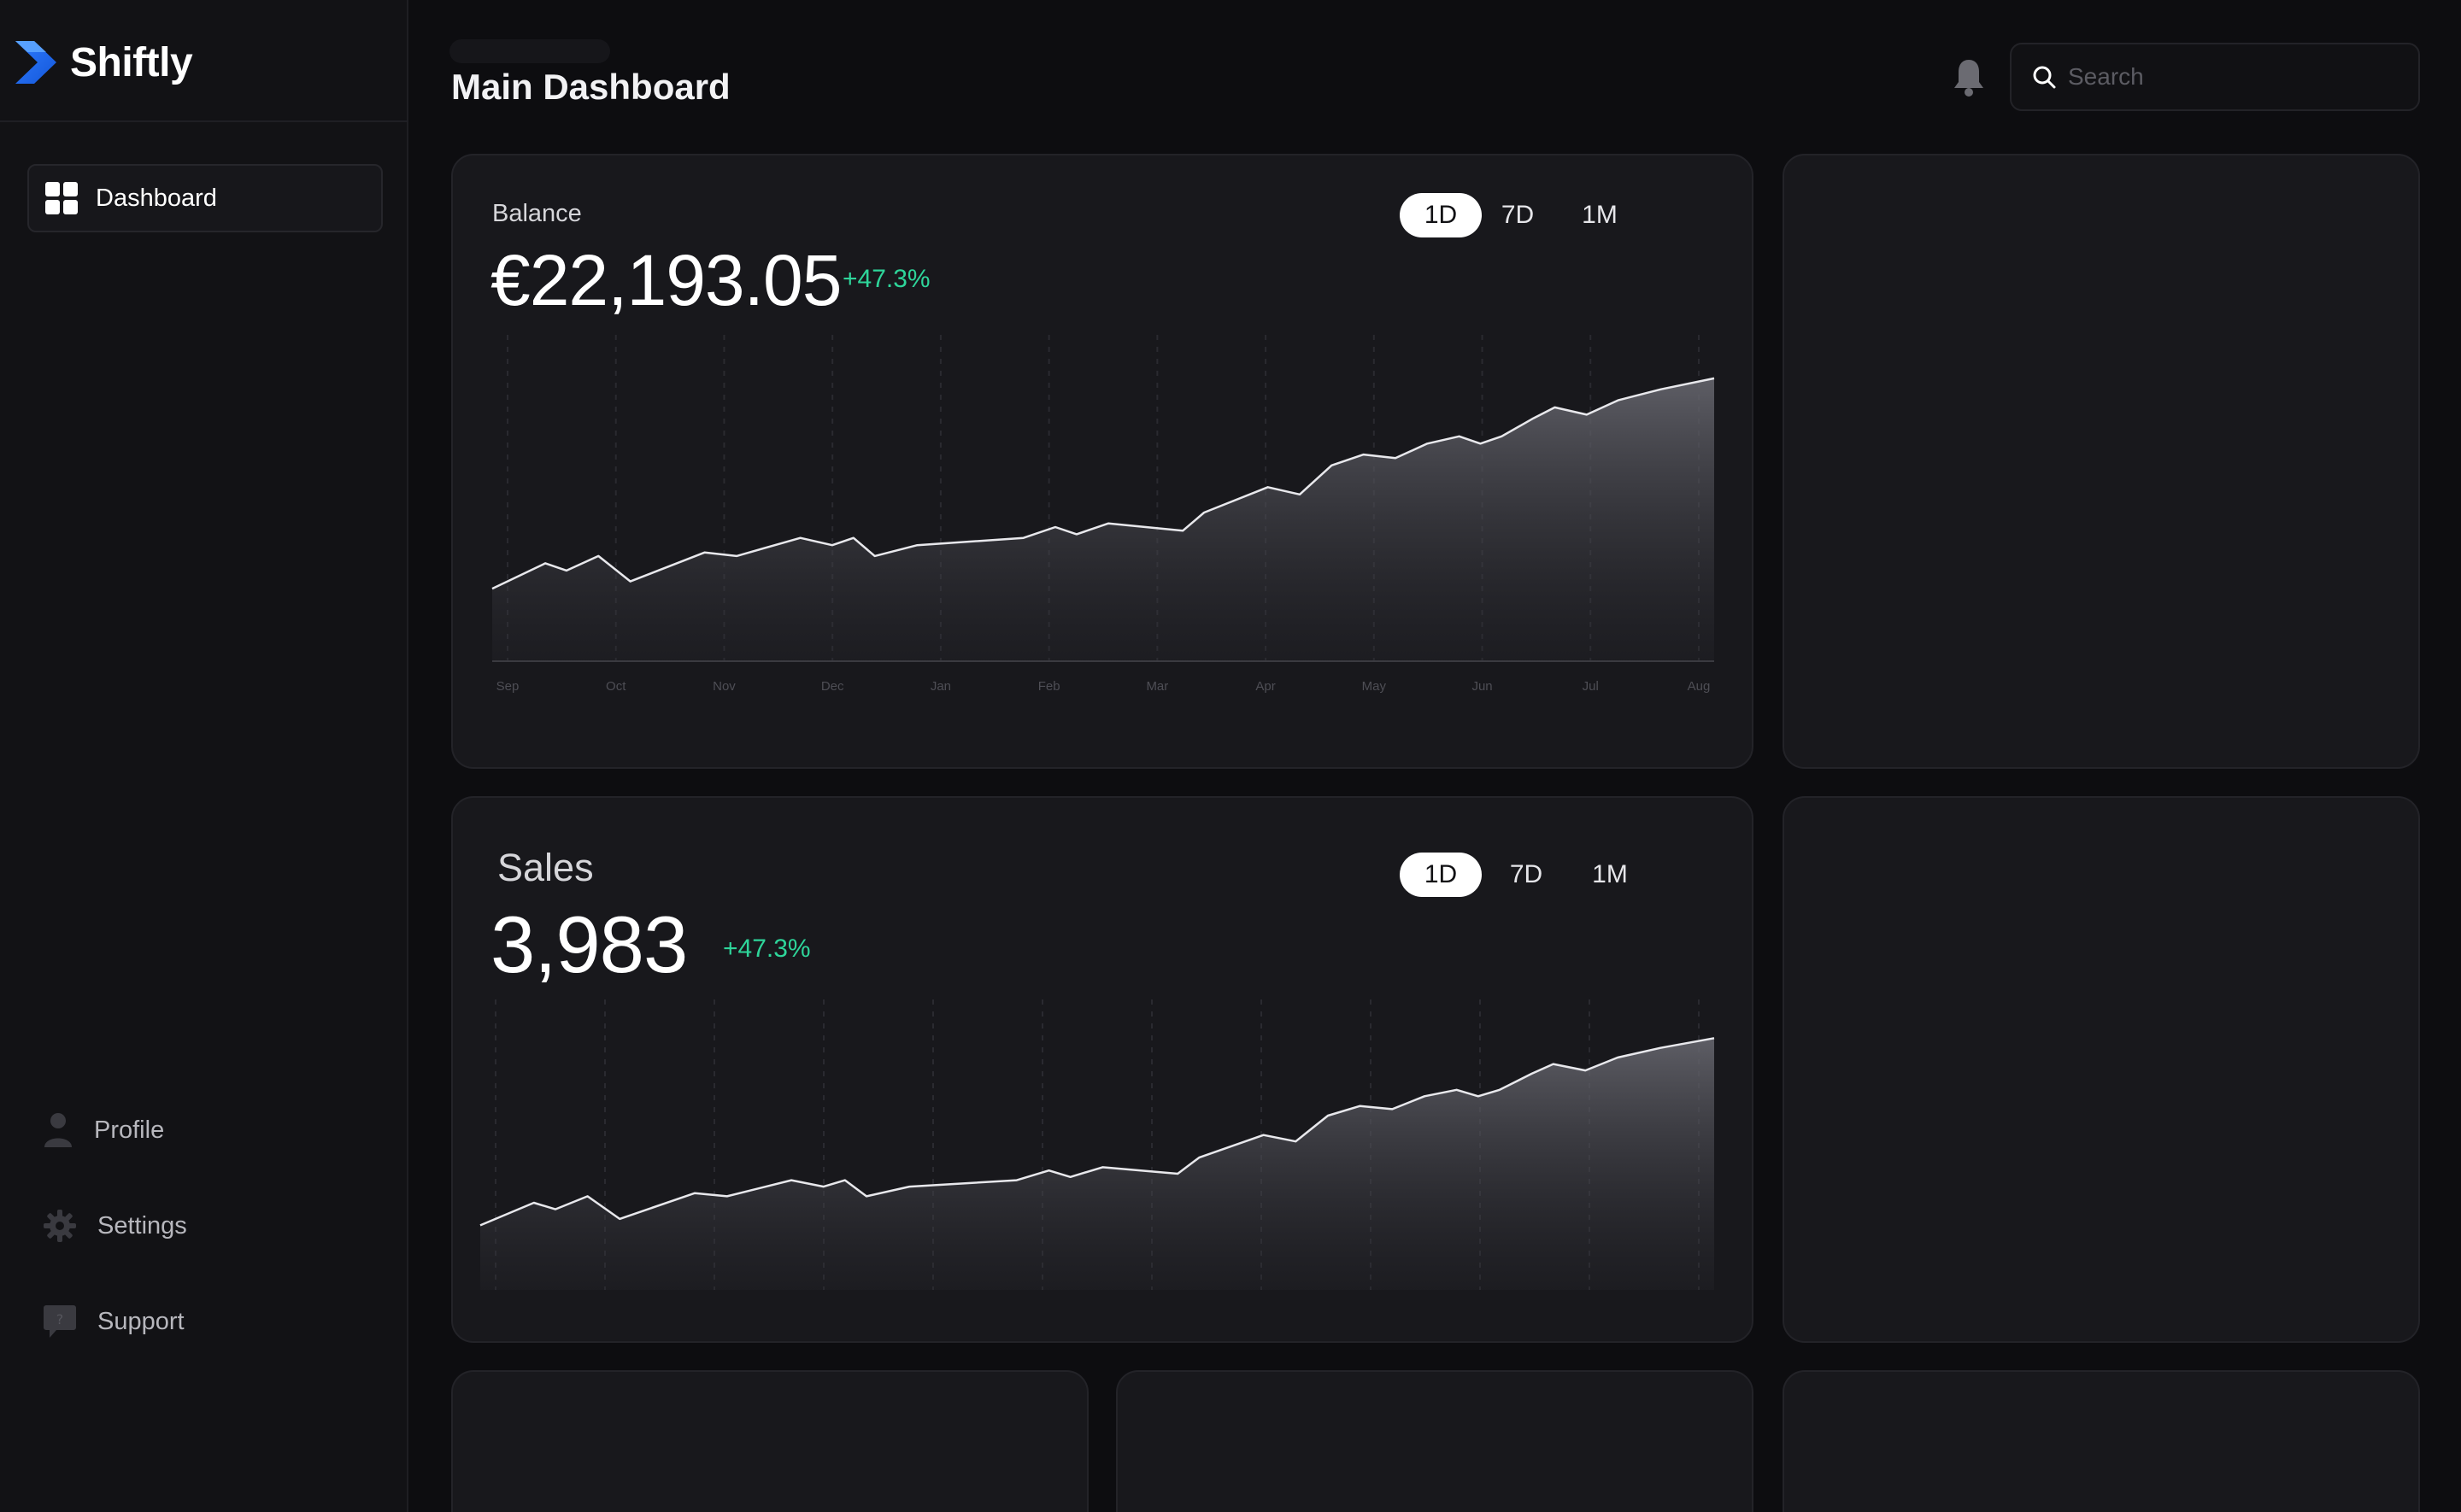 This screenshot has width=2461, height=1512. Describe the element at coordinates (1482, 686) in the screenshot. I see `x-tick-label: Jun` at that location.